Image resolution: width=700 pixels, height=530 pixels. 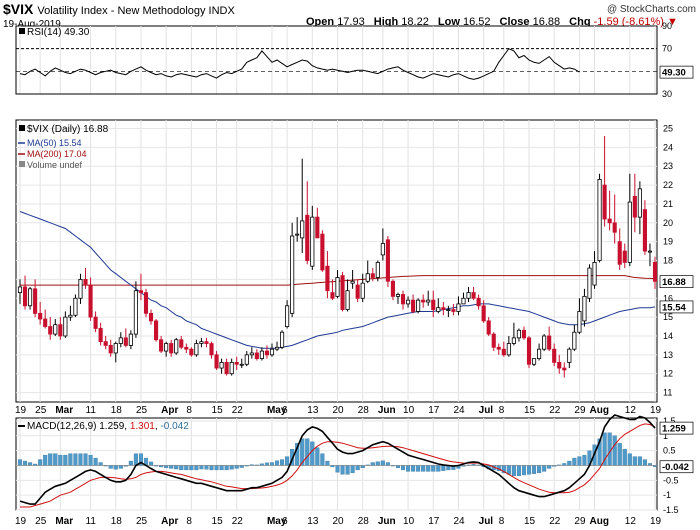 What do you see at coordinates (669, 451) in the screenshot?
I see `macd-tick-label: 0.5` at bounding box center [669, 451].